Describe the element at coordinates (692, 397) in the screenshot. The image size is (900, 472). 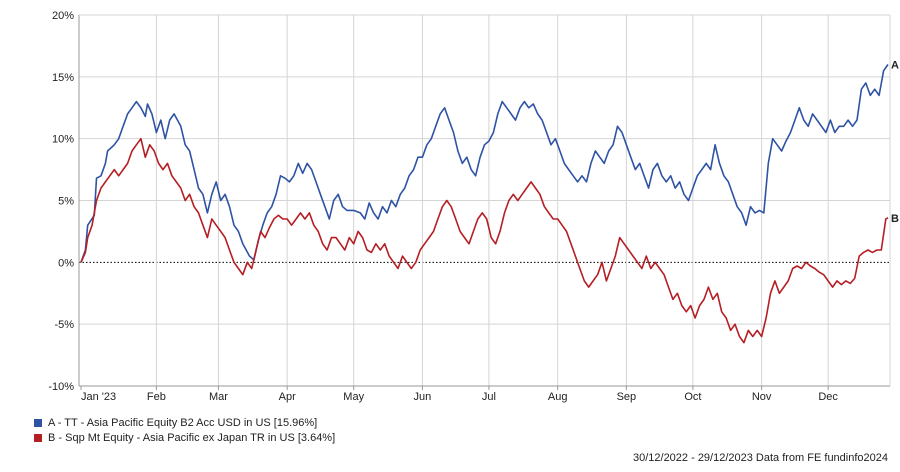
I see `x-tick-label: Oct` at that location.